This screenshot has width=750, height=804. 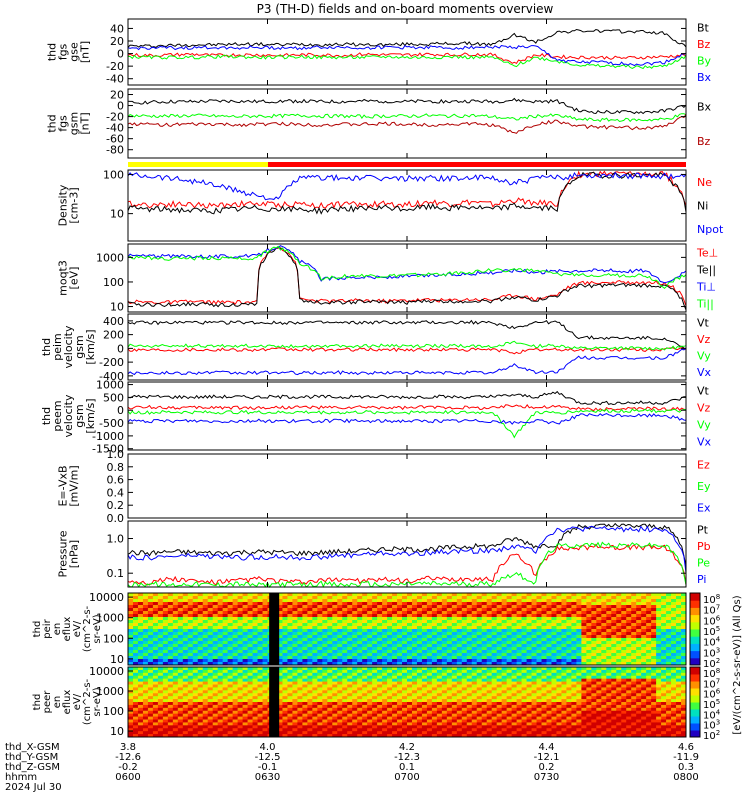 What do you see at coordinates (113, 397) in the screenshot?
I see `y-tick-label: 500` at bounding box center [113, 397].